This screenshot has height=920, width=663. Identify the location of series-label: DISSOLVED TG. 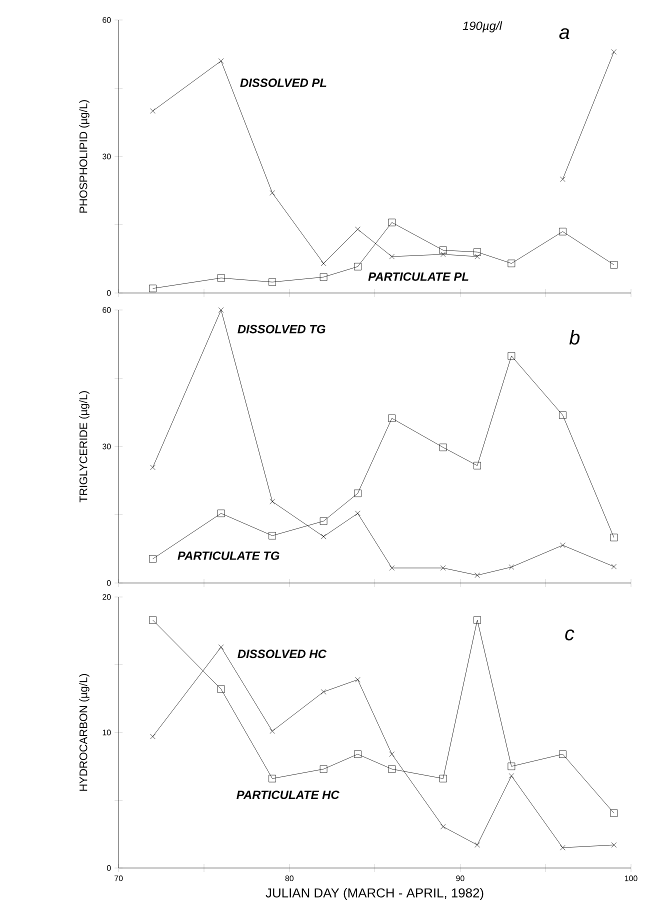
(282, 329).